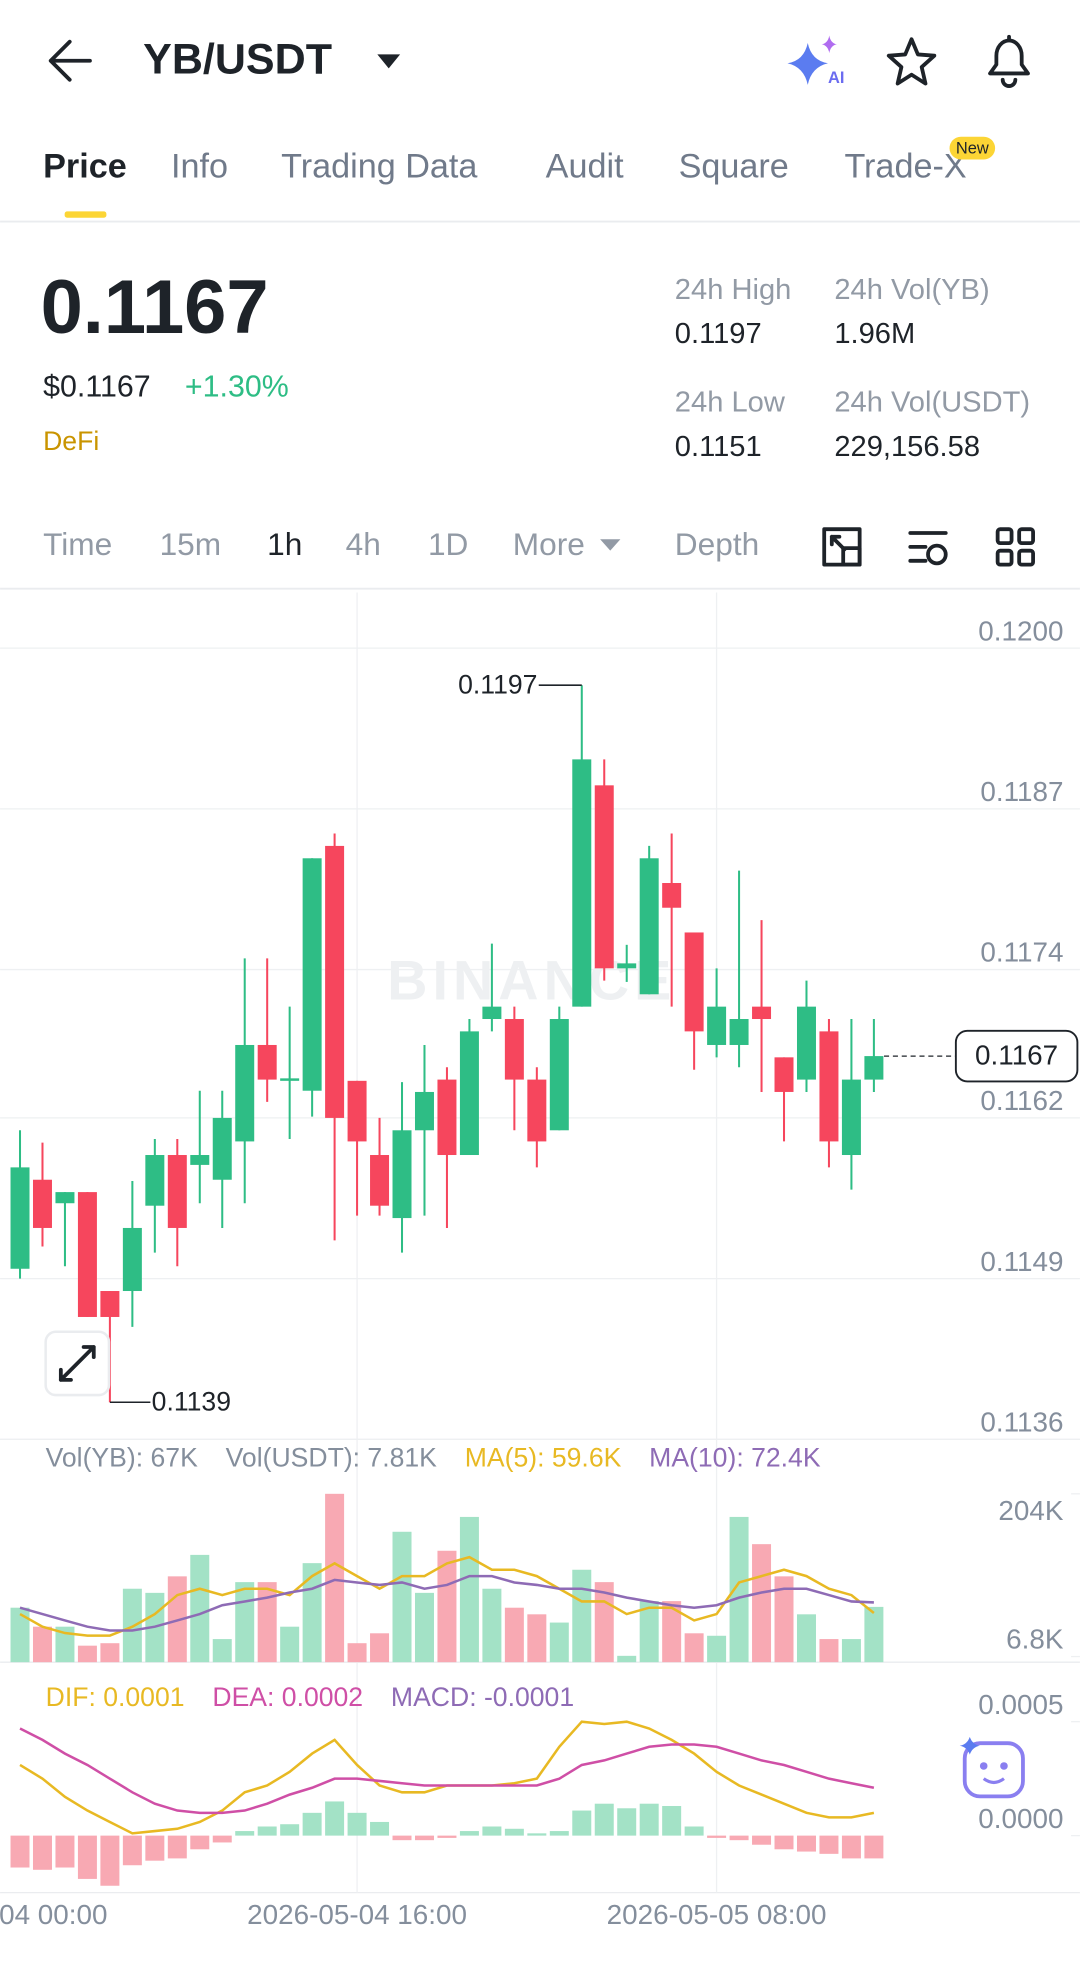 Image resolution: width=1080 pixels, height=1985 pixels. I want to click on assistant-button, so click(992, 1767).